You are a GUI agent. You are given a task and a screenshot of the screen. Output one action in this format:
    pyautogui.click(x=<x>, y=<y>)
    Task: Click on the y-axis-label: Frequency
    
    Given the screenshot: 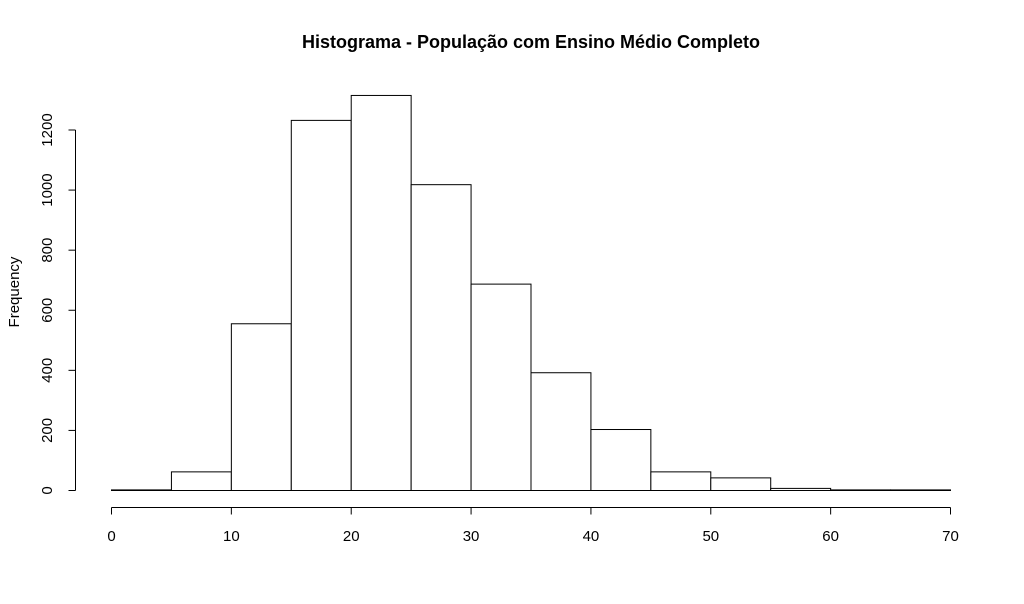 What is the action you would take?
    pyautogui.click(x=14, y=291)
    